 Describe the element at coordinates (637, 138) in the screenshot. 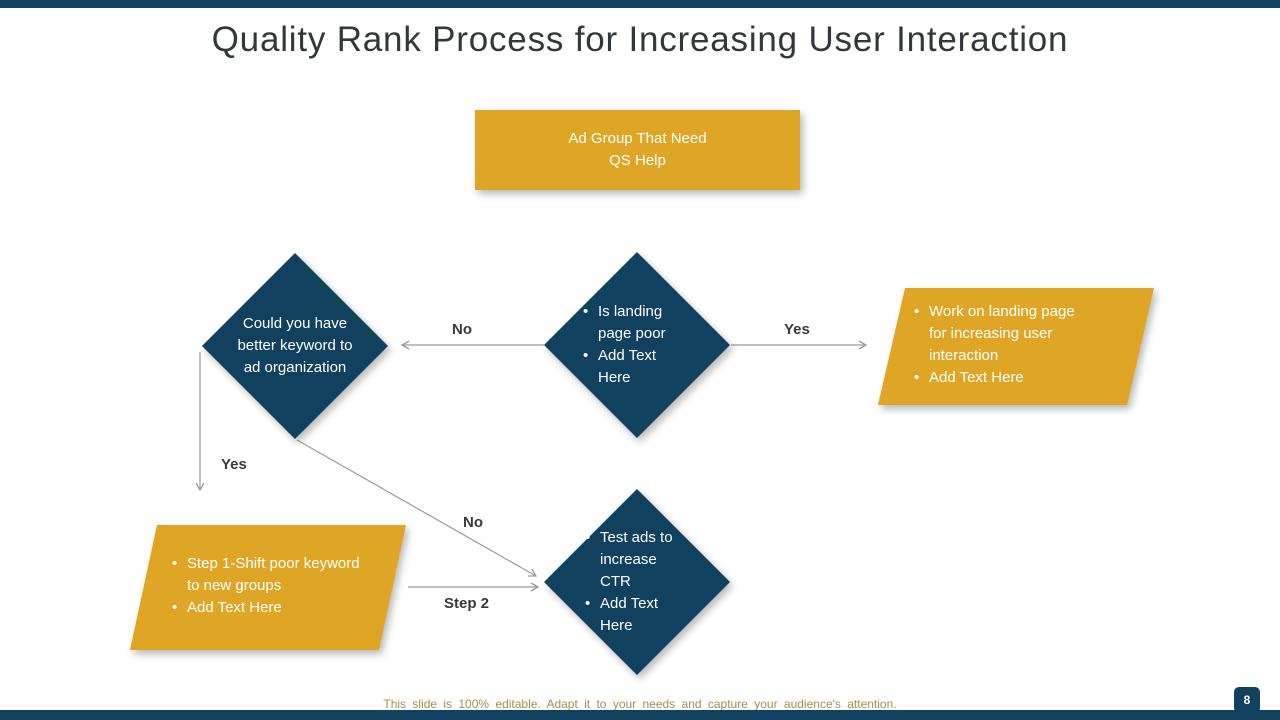

I see `start-node-line-1: Ad Group That Need` at that location.